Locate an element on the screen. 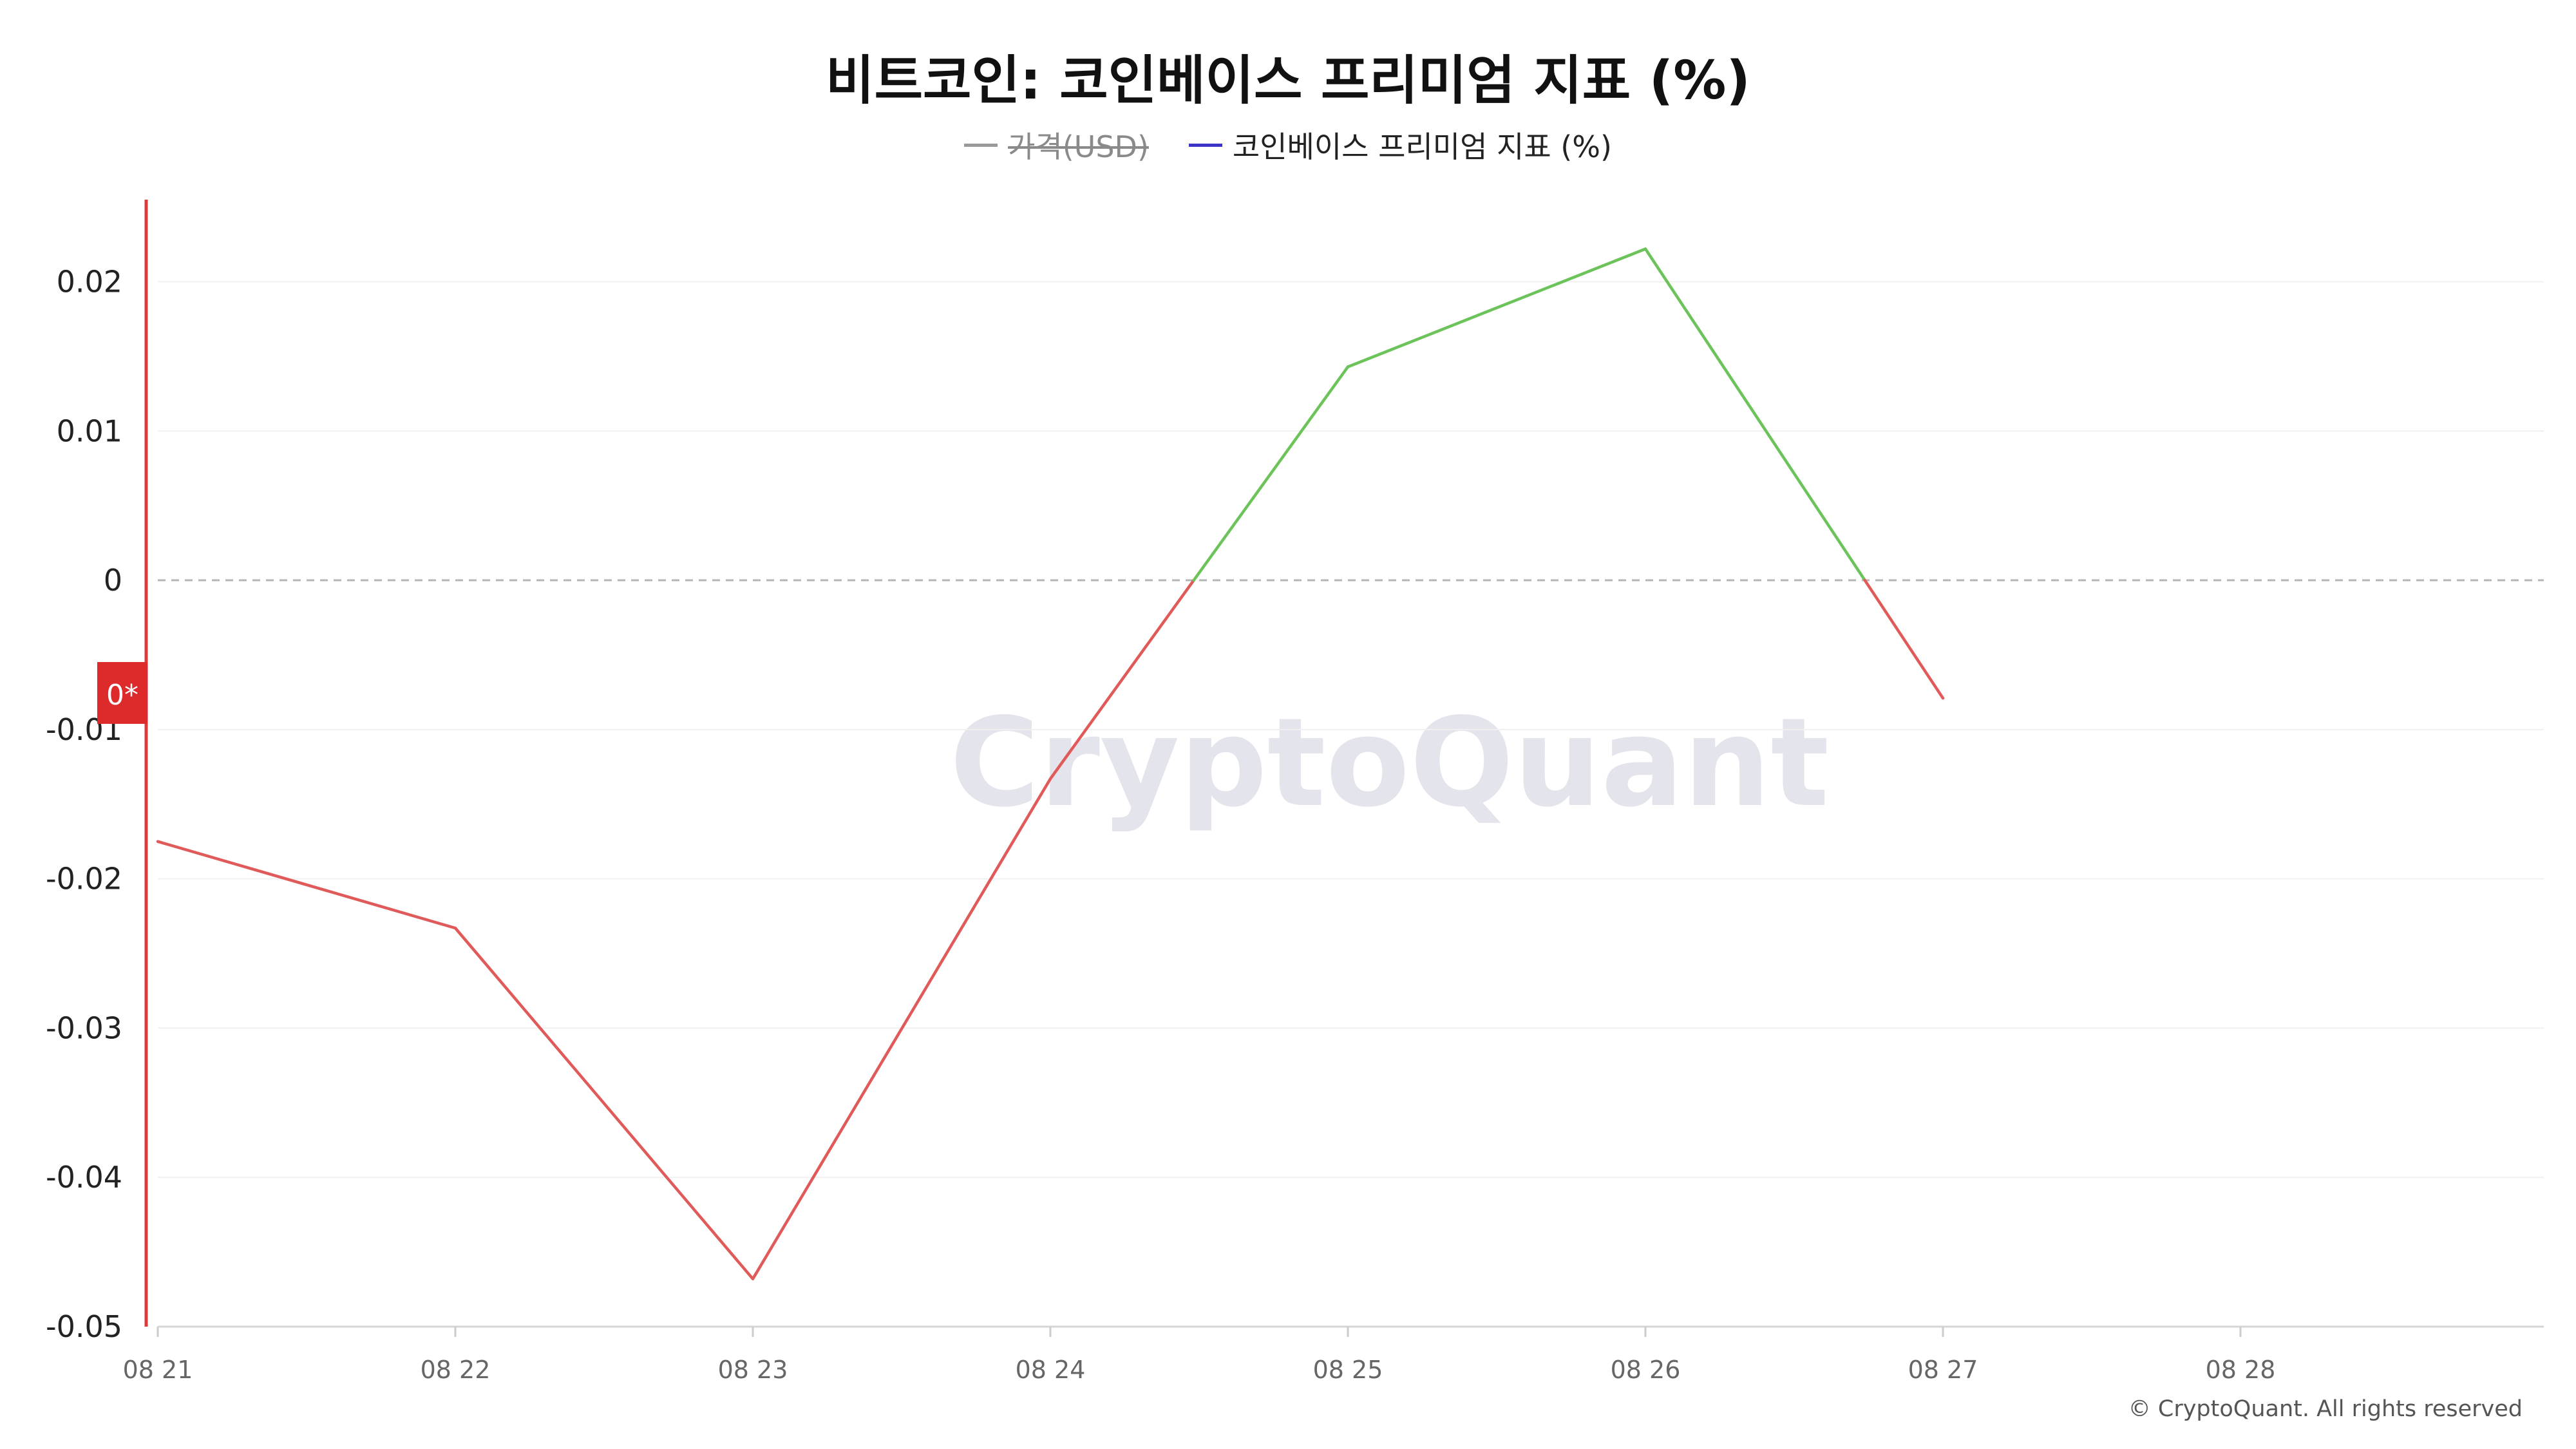 The image size is (2576, 1449). current-value-badge is located at coordinates (122, 693).